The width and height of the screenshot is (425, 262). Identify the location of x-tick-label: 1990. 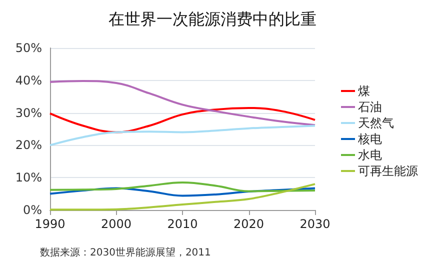
(50, 224).